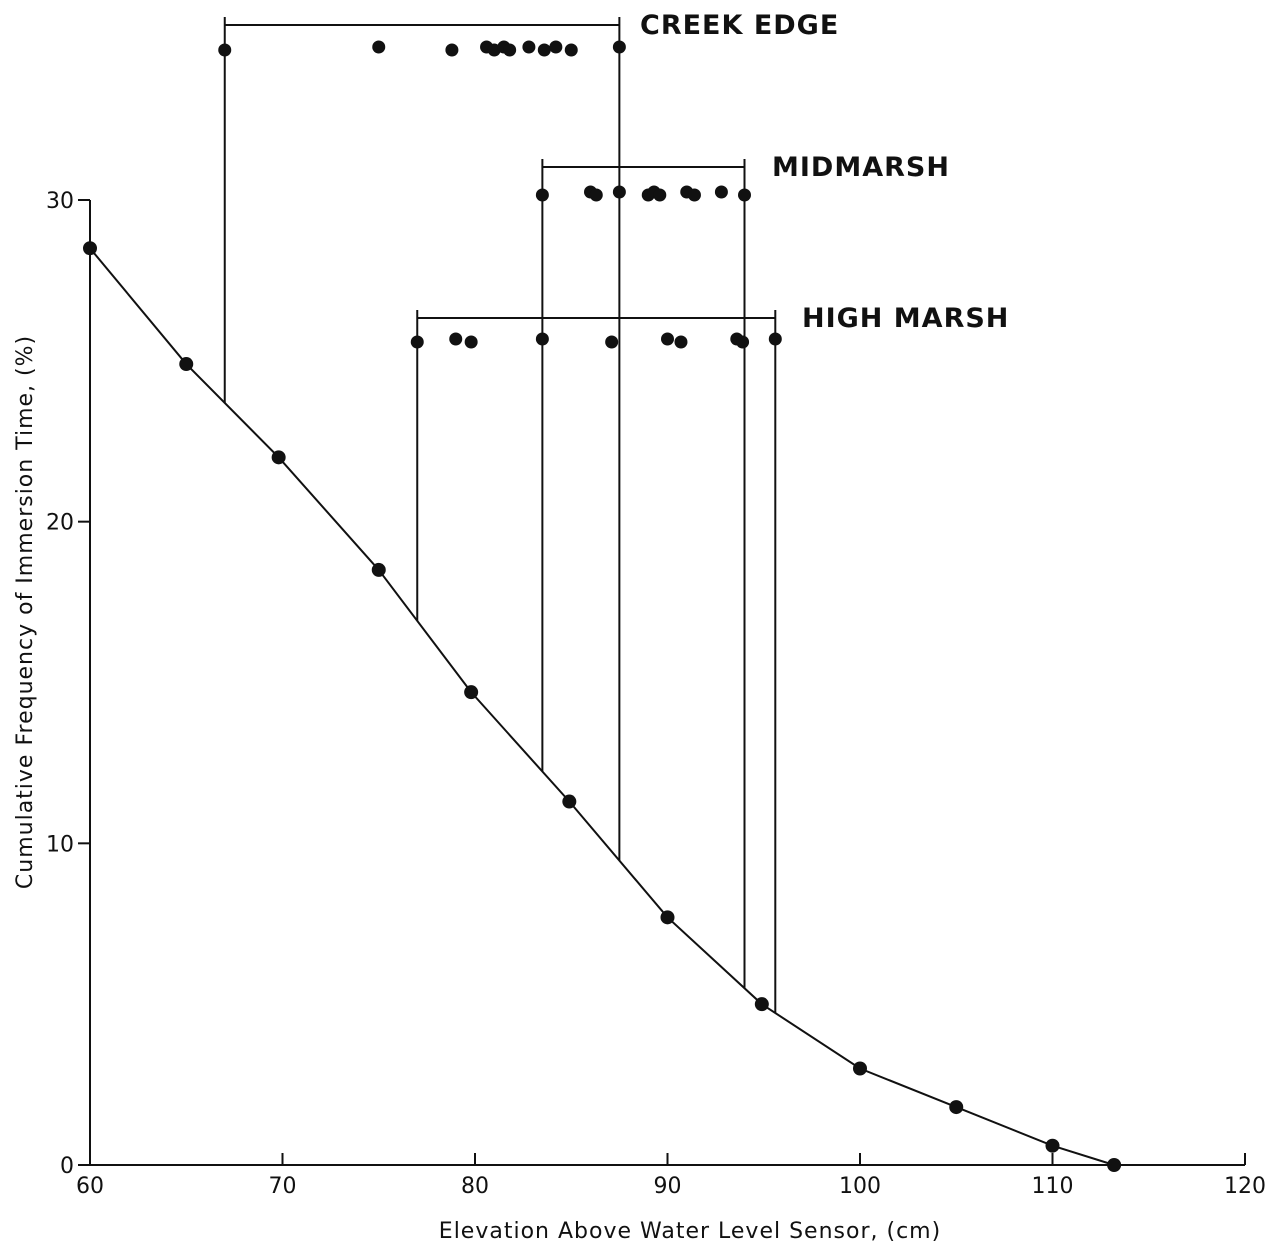 Image resolution: width=1276 pixels, height=1250 pixels. Describe the element at coordinates (905, 318) in the screenshot. I see `group-label: HIGH MARSH` at that location.